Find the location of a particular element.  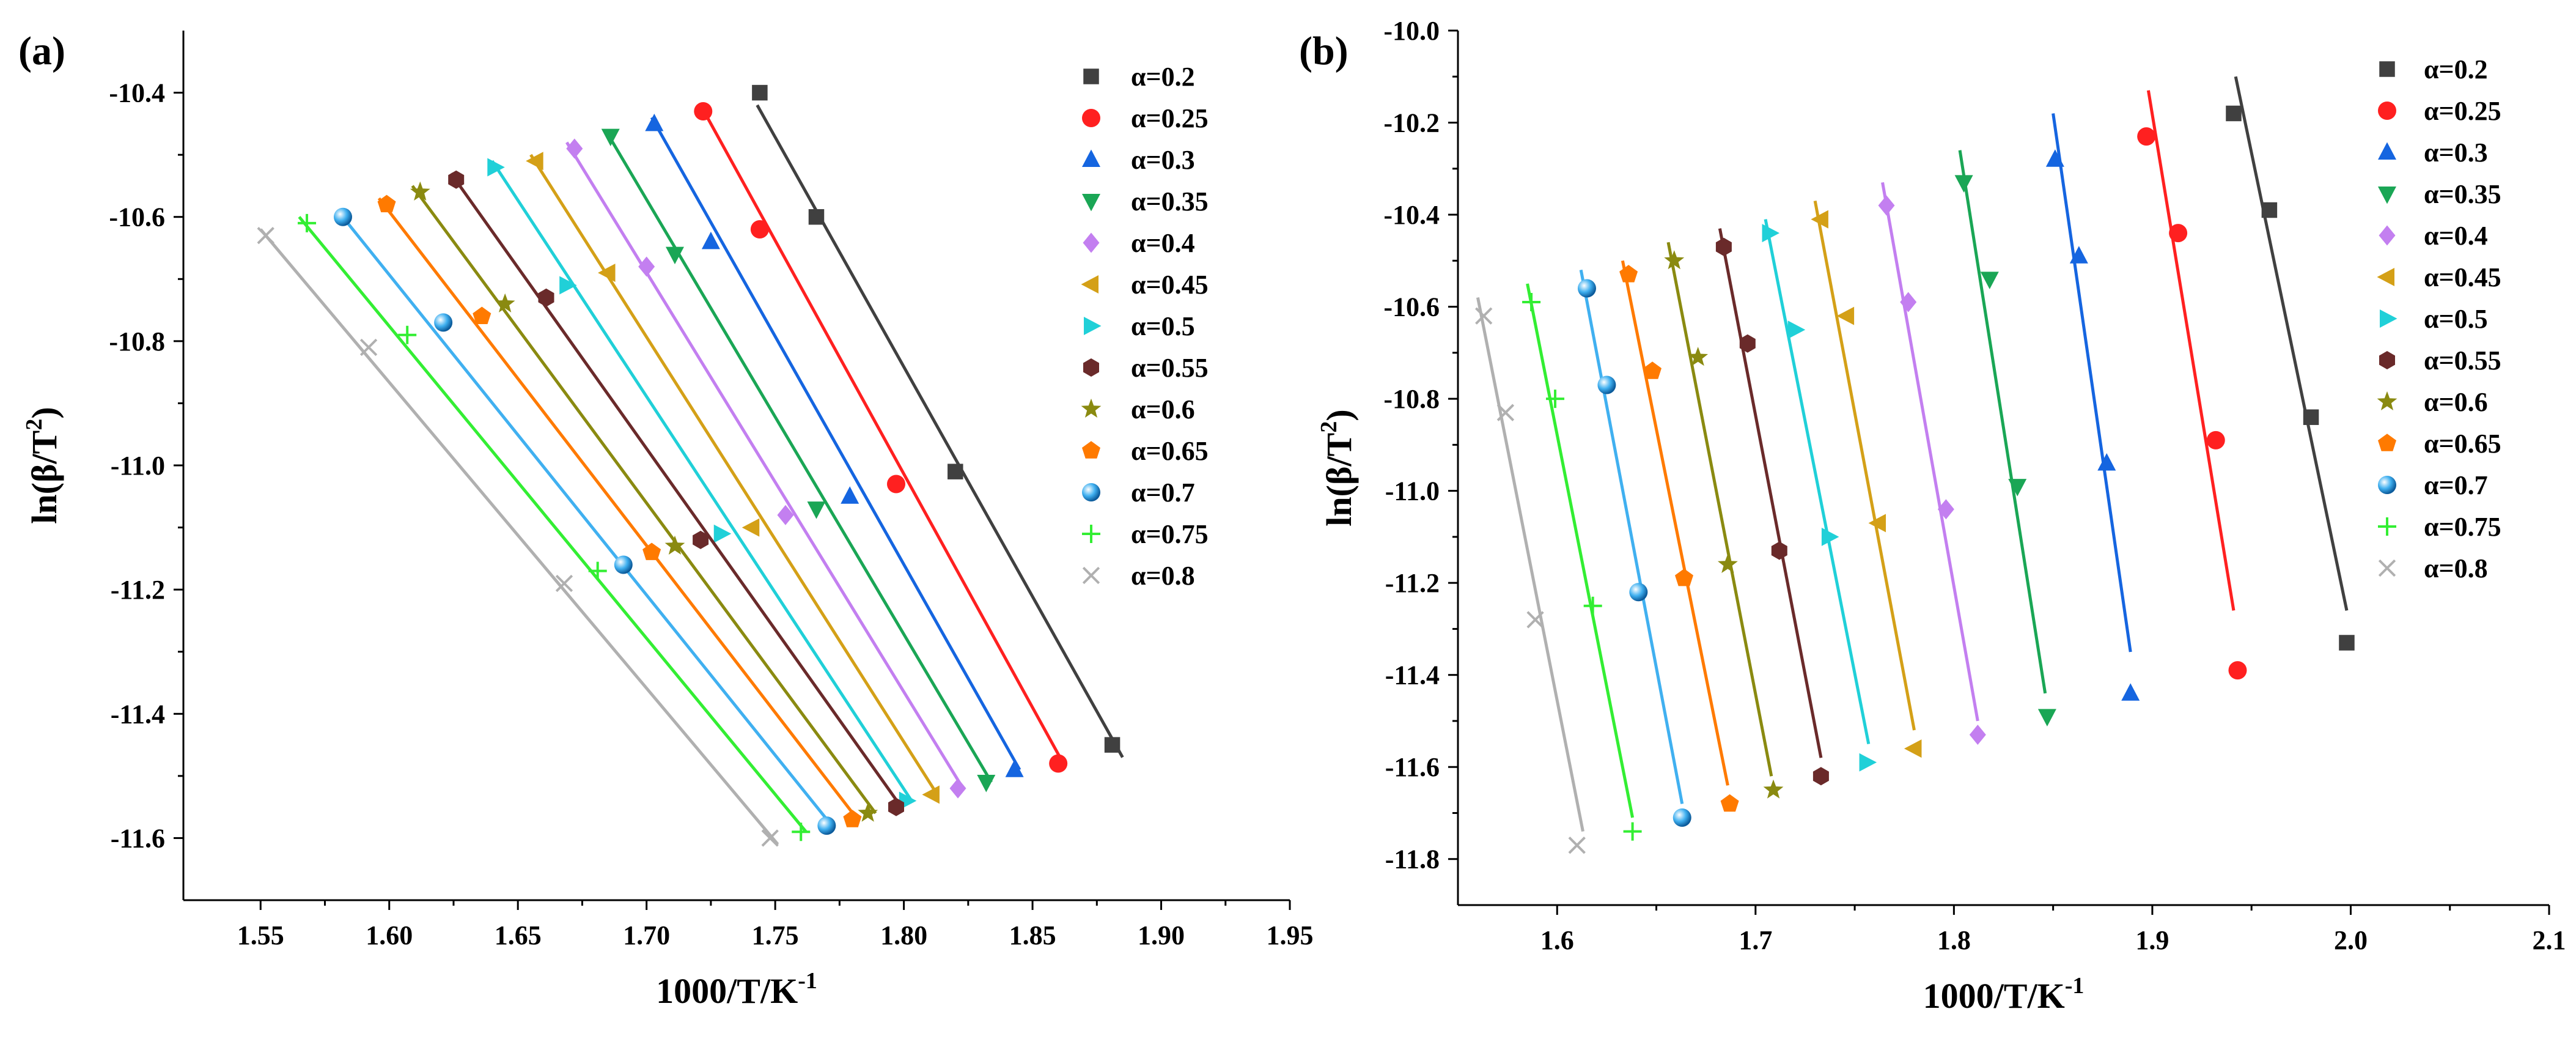

series-α=0.25 is located at coordinates (2192, 385).